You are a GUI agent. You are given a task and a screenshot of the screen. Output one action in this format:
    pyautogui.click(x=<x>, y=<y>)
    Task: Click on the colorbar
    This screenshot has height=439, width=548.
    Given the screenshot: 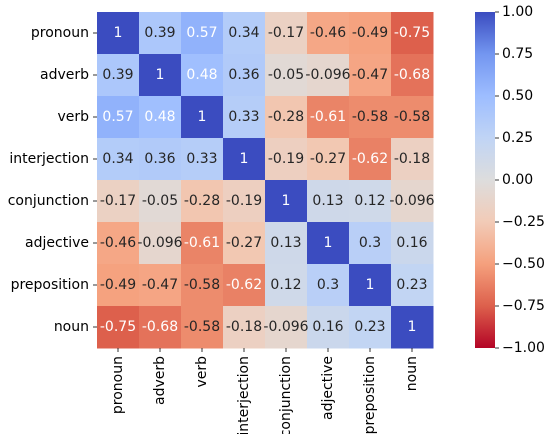 What is the action you would take?
    pyautogui.click(x=485, y=180)
    